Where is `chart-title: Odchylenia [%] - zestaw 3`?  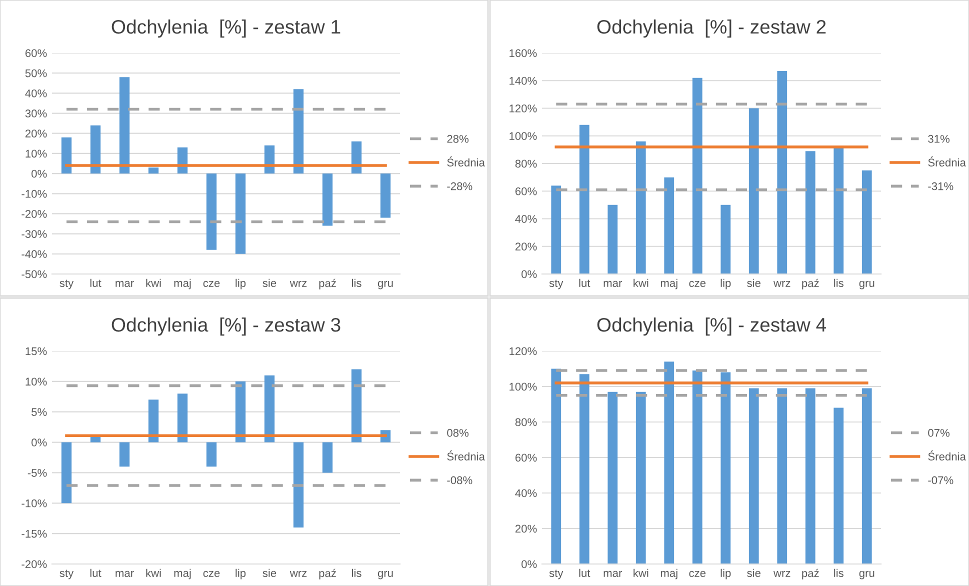 chart-title: Odchylenia [%] - zestaw 3 is located at coordinates (226, 326).